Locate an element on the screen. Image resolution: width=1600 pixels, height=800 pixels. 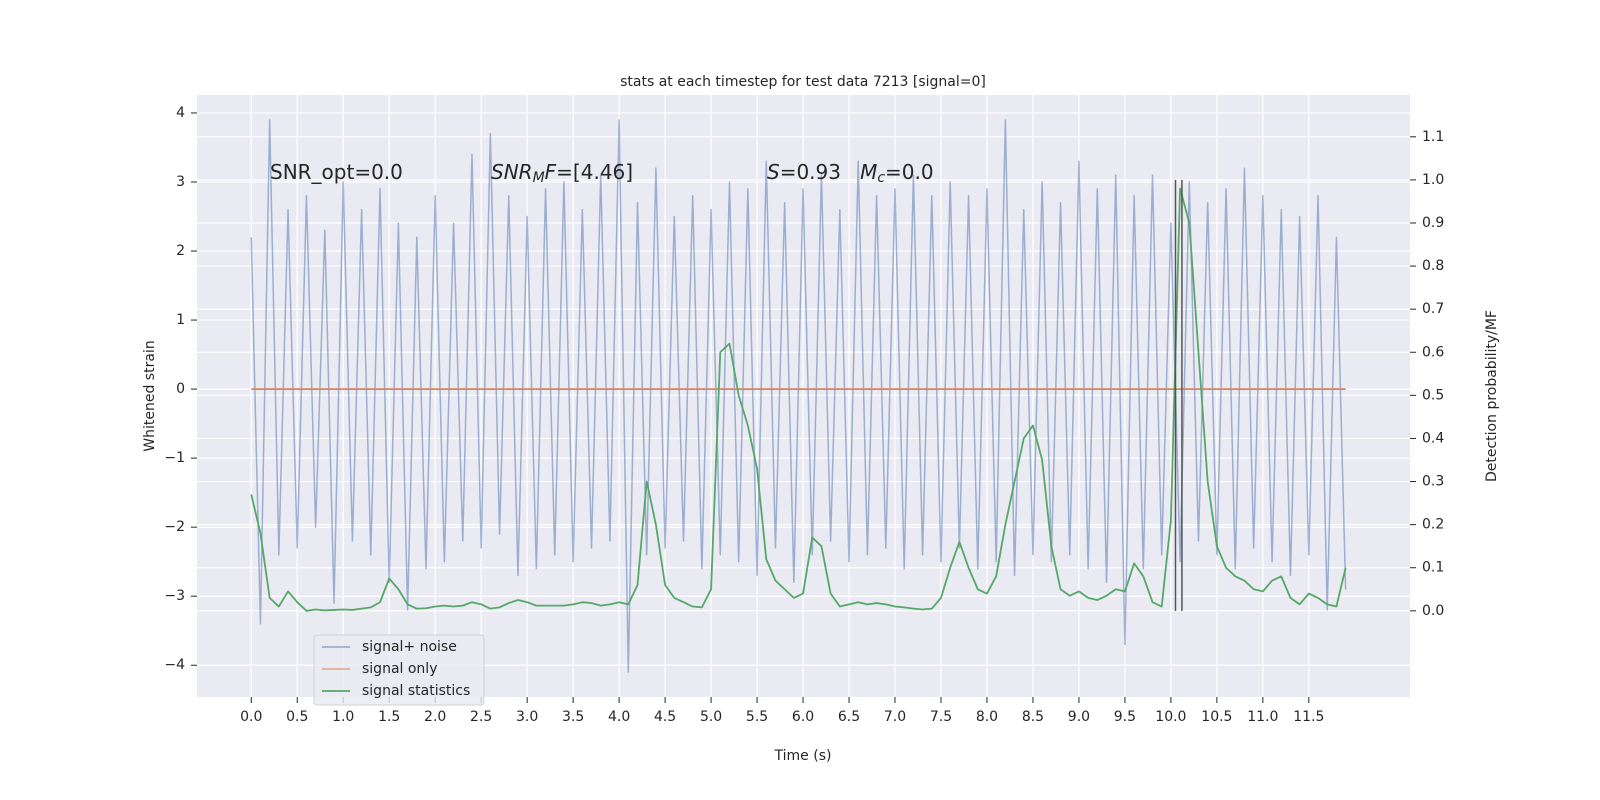
y2-axis-label: Detection probability/MF is located at coordinates (1492, 396).